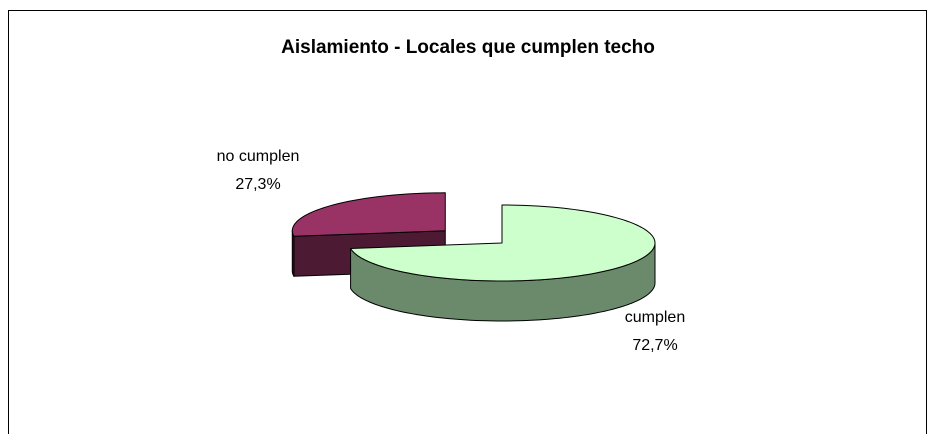  What do you see at coordinates (468, 47) in the screenshot?
I see `chart-title: Aislamiento - Locales que cumplen techo` at bounding box center [468, 47].